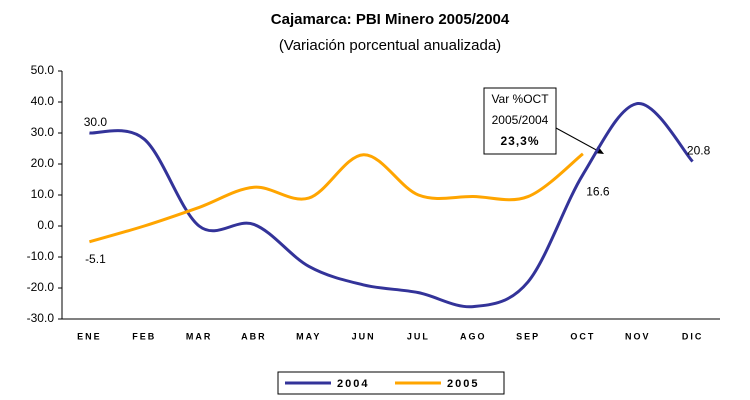 The width and height of the screenshot is (750, 400). Describe the element at coordinates (418, 336) in the screenshot. I see `x-tick-label: JUL` at that location.